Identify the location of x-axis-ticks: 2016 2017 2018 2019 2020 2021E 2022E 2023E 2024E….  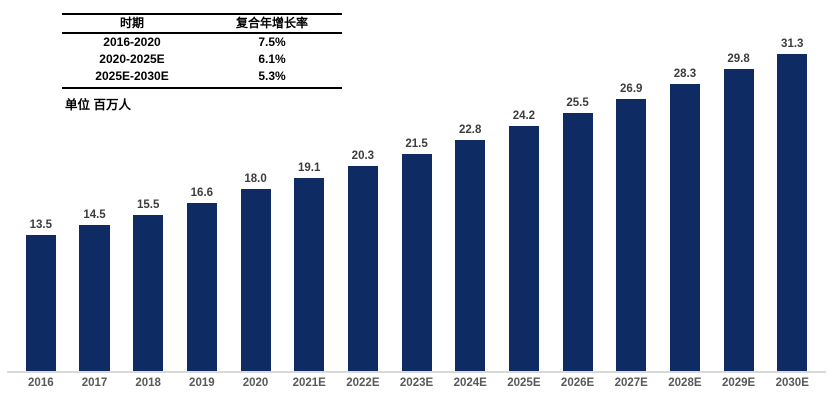
(416, 383).